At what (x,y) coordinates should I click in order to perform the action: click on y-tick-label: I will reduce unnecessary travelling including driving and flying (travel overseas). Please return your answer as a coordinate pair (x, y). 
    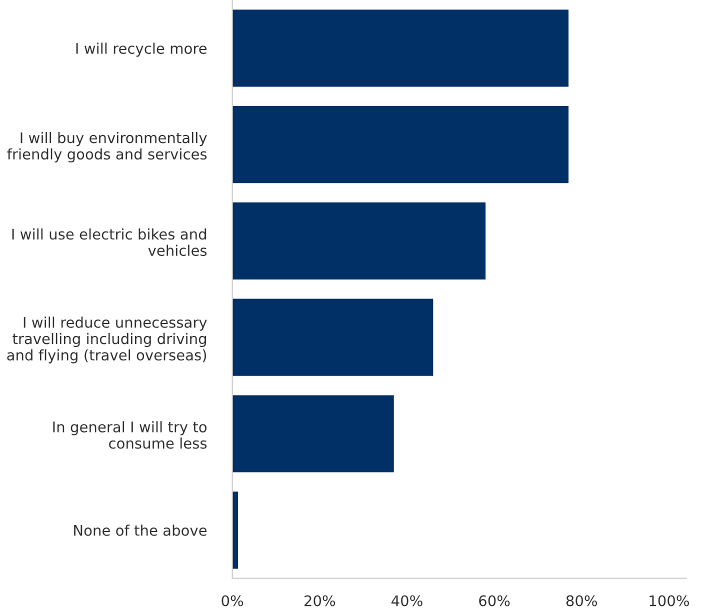
    Looking at the image, I should click on (107, 340).